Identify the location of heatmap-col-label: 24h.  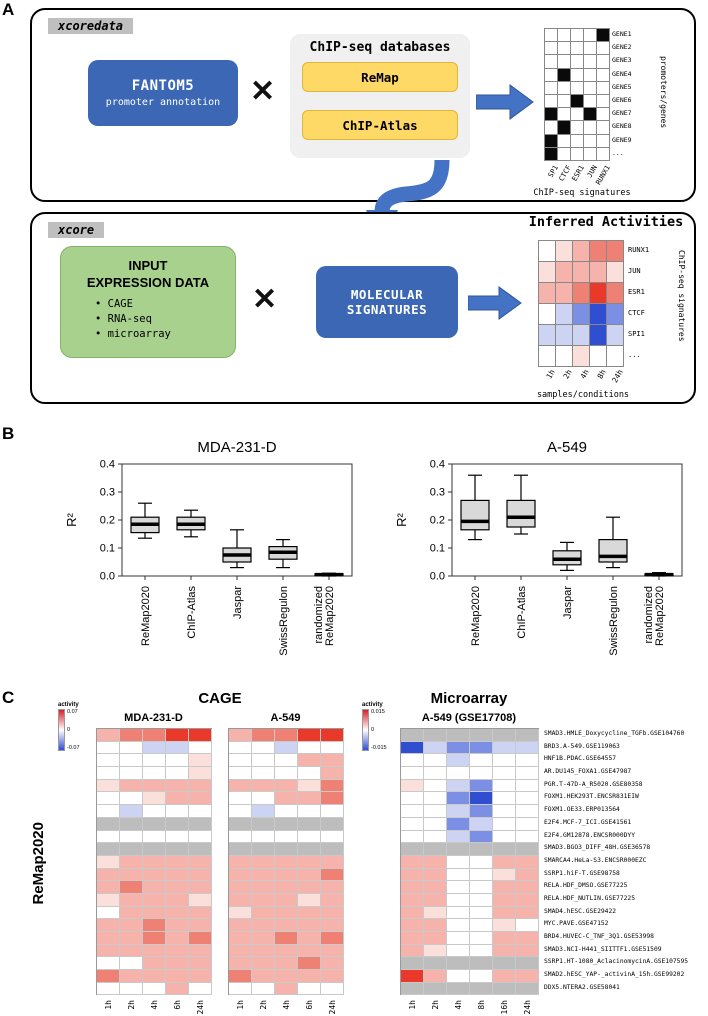
(527, 1007).